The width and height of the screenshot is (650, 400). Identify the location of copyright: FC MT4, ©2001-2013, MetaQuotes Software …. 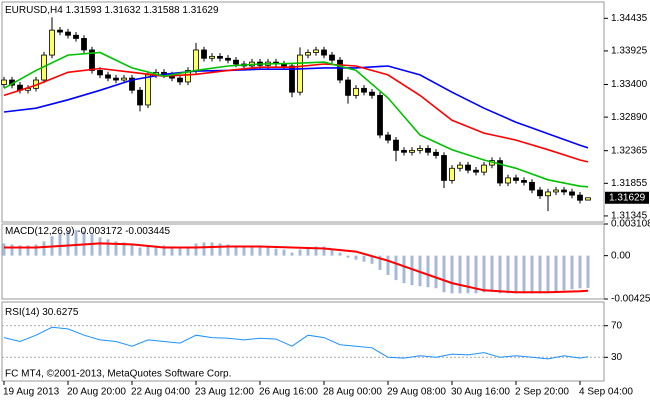
(118, 374).